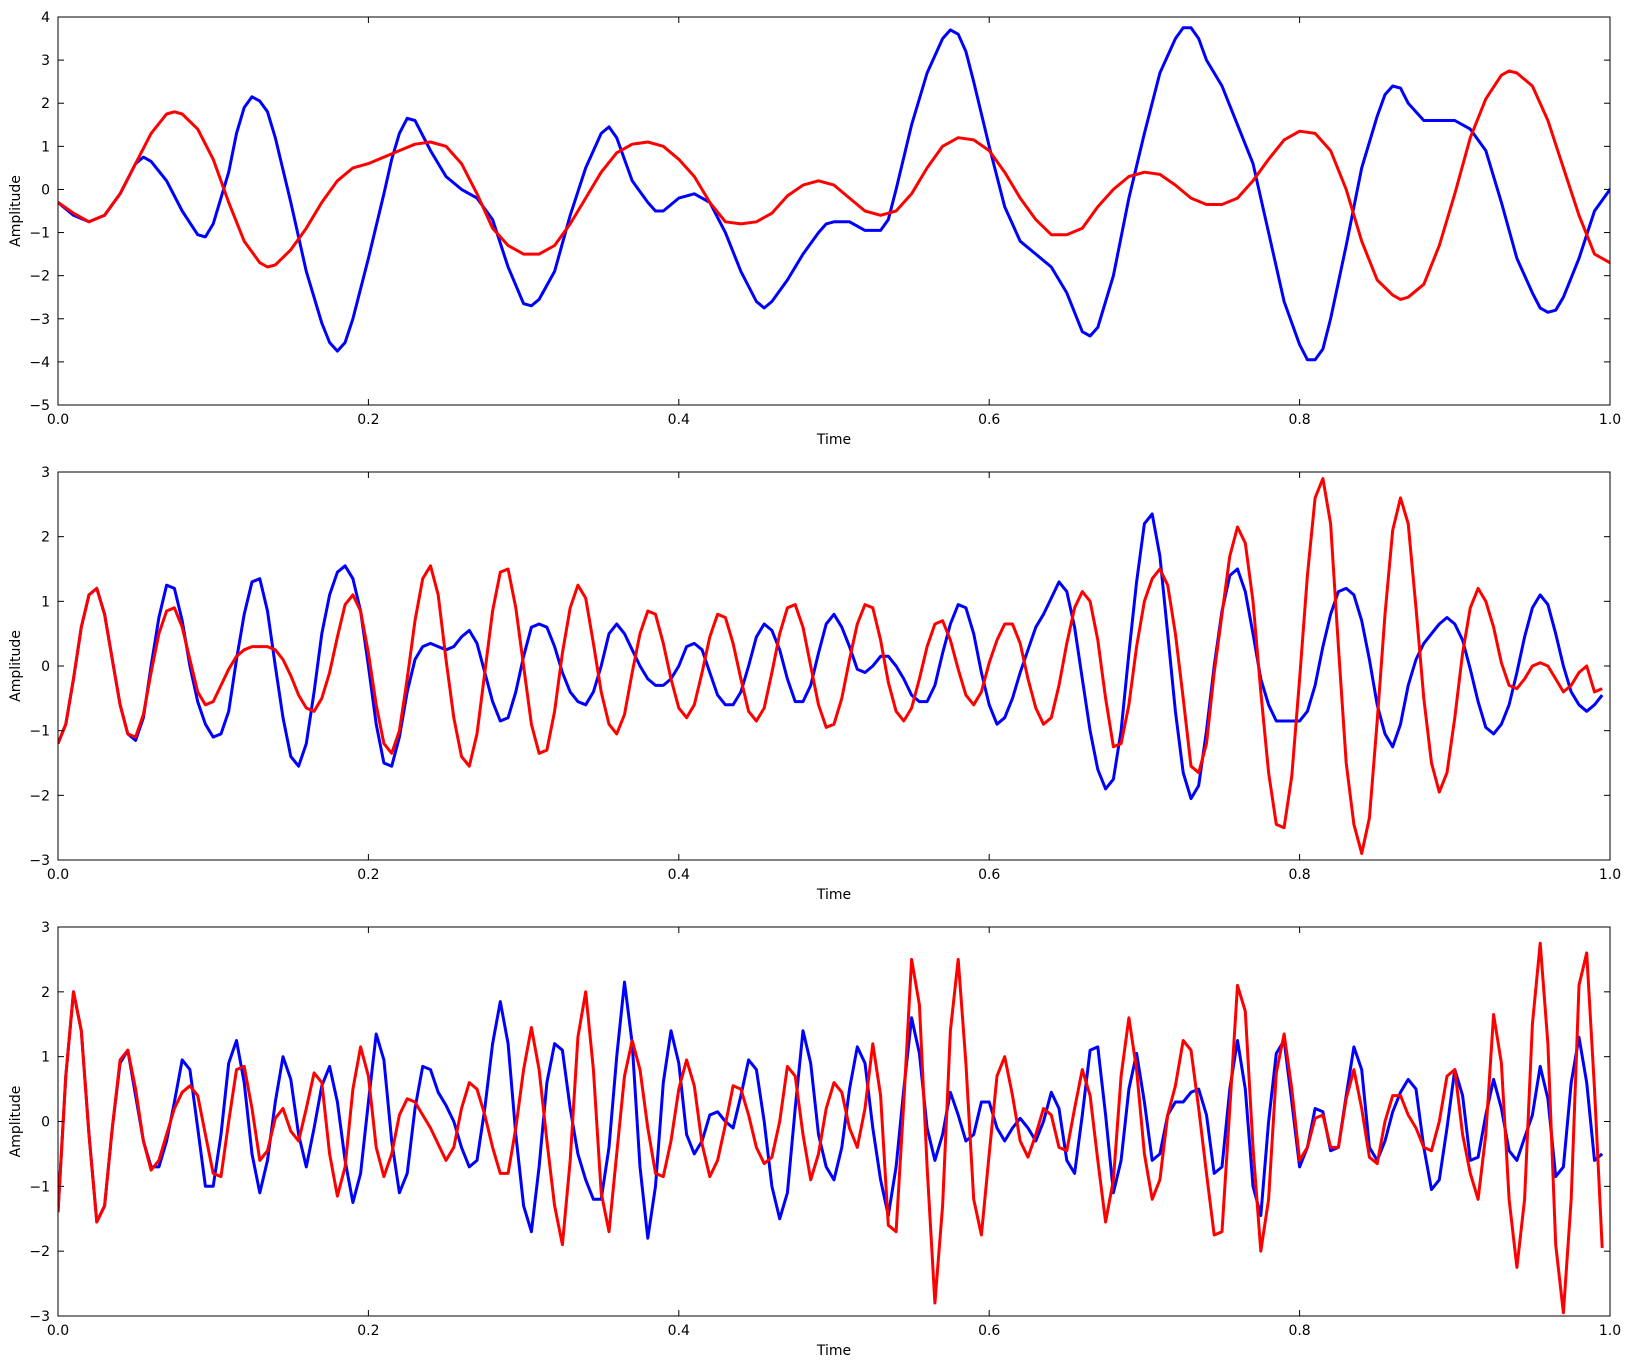 This screenshot has height=1365, width=1628. I want to click on y-tick-label: 4, so click(45, 18).